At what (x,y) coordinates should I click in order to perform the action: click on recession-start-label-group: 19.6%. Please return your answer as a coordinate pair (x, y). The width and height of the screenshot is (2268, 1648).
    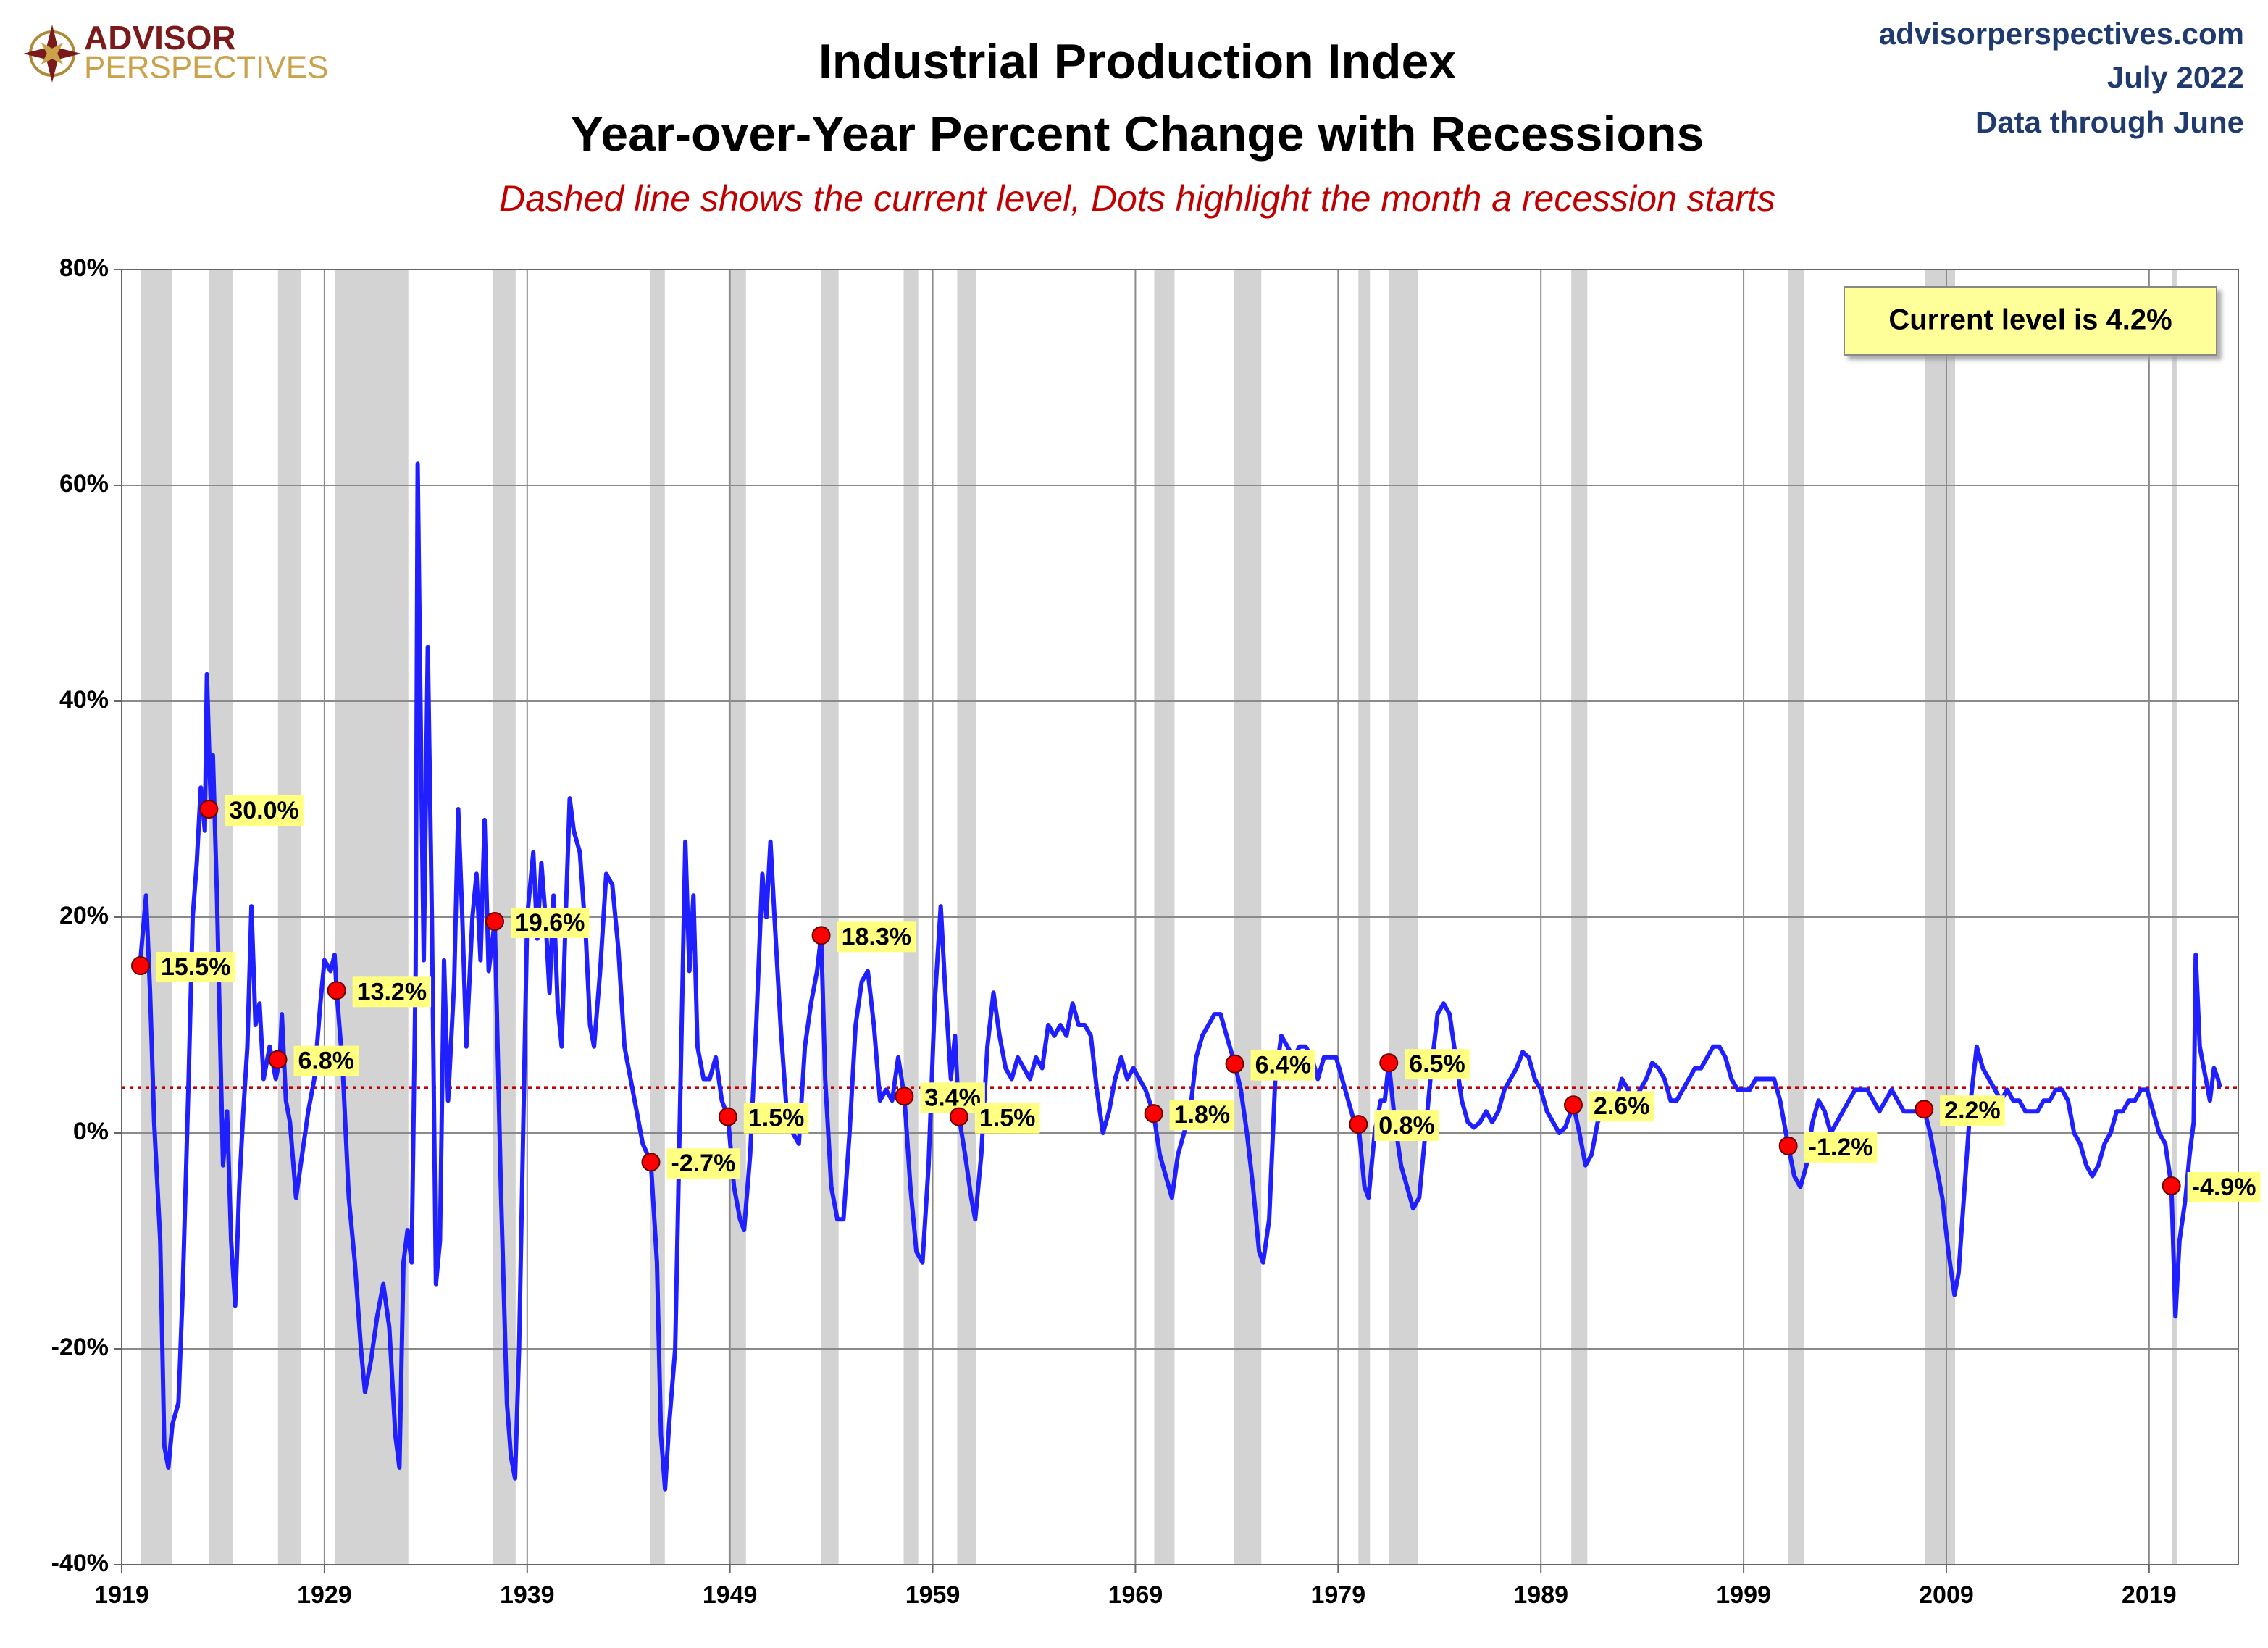
    Looking at the image, I should click on (550, 922).